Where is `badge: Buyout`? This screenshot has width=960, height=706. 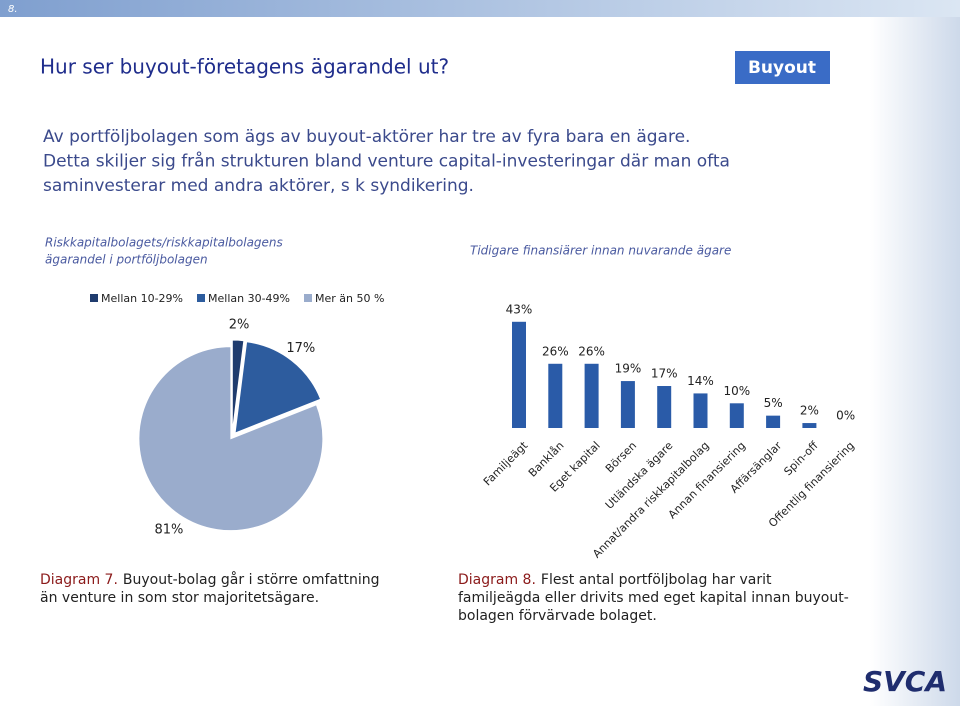
badge: Buyout is located at coordinates (782, 68).